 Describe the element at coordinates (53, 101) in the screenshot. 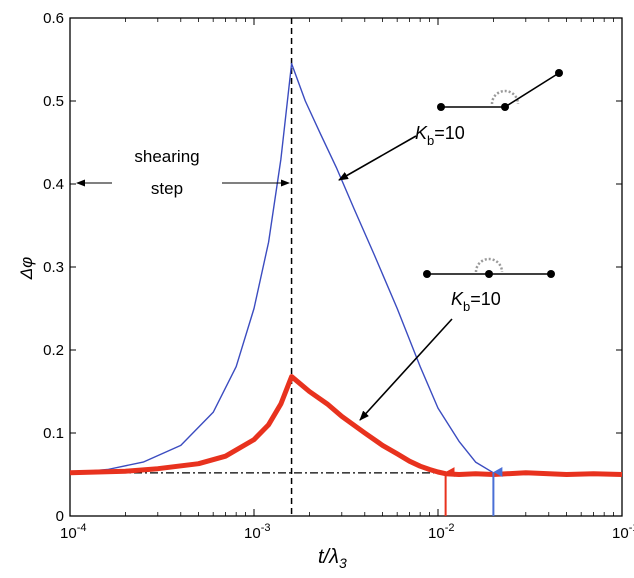

I see `y-tick-label-5: 0.5` at that location.